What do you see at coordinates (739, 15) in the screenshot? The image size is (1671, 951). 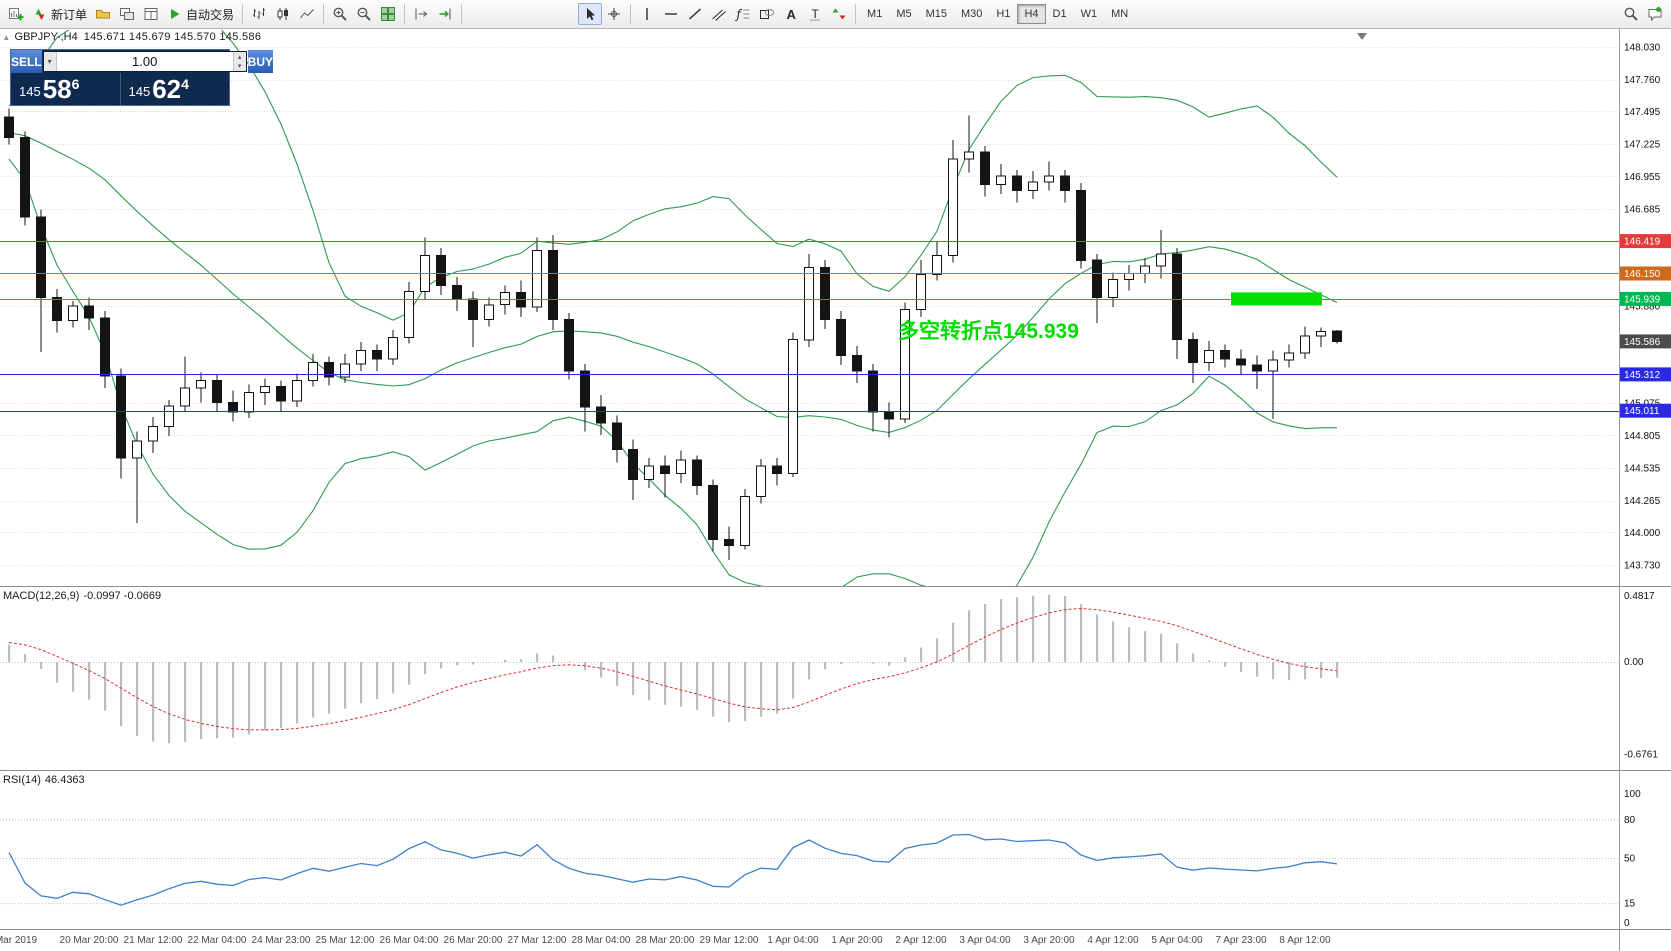 I see `svg-text: ƒ` at bounding box center [739, 15].